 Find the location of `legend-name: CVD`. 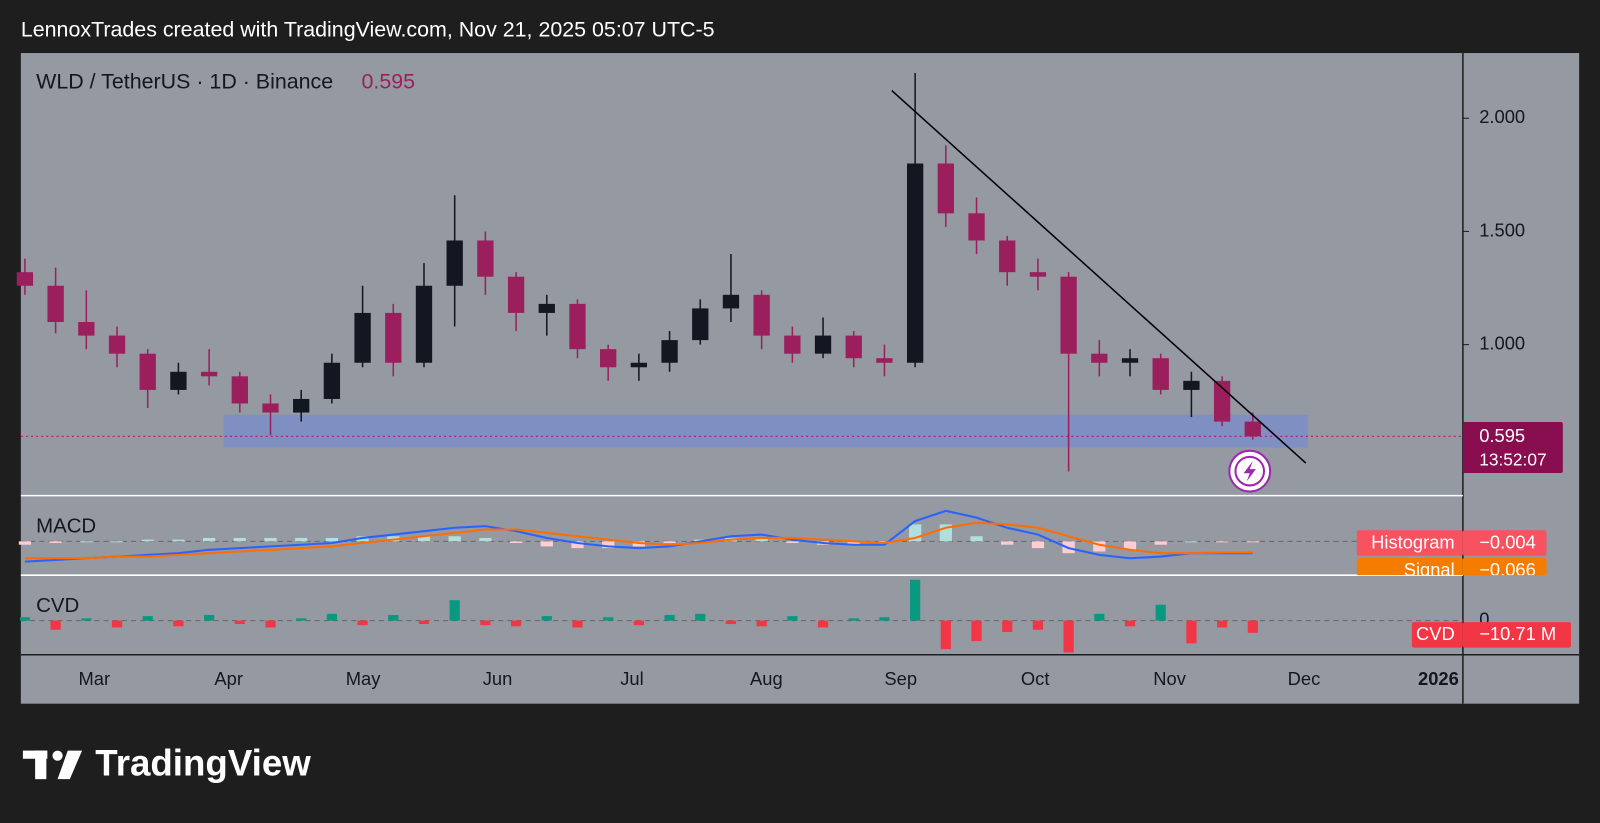

legend-name: CVD is located at coordinates (1435, 633).